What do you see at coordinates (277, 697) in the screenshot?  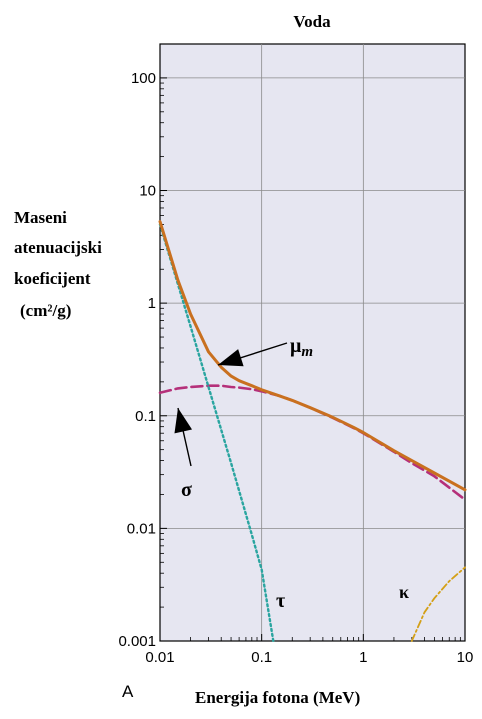 I see `x-axis-label: Energija fotona (MeV)` at bounding box center [277, 697].